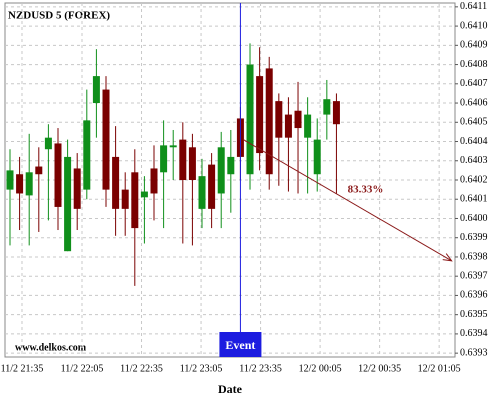 This screenshot has height=400, width=500. I want to click on y-tick-label: 0.6403, so click(474, 160).